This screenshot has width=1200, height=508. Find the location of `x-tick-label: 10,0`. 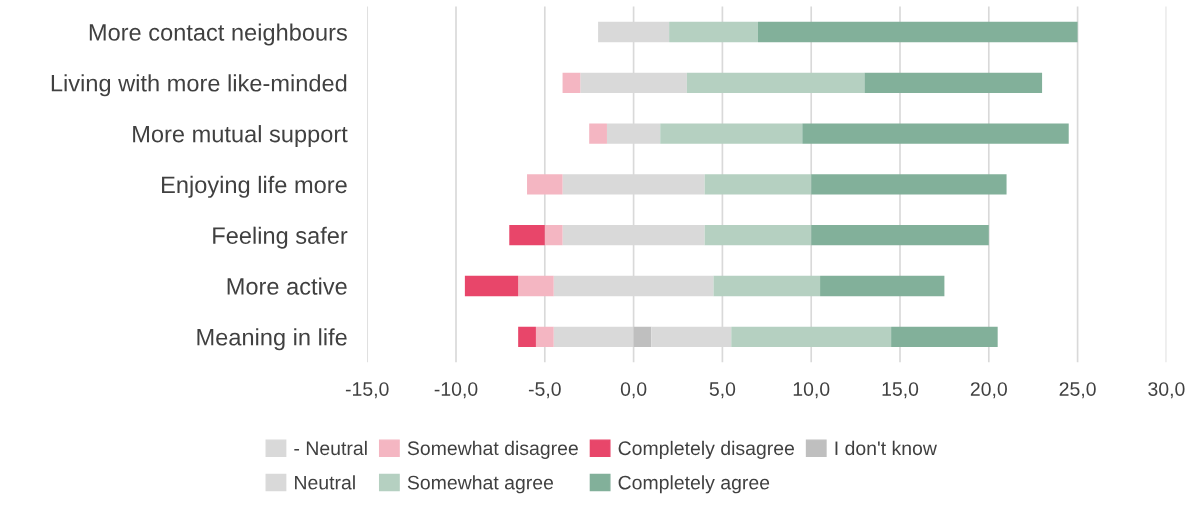

x-tick-label: 10,0 is located at coordinates (811, 390).